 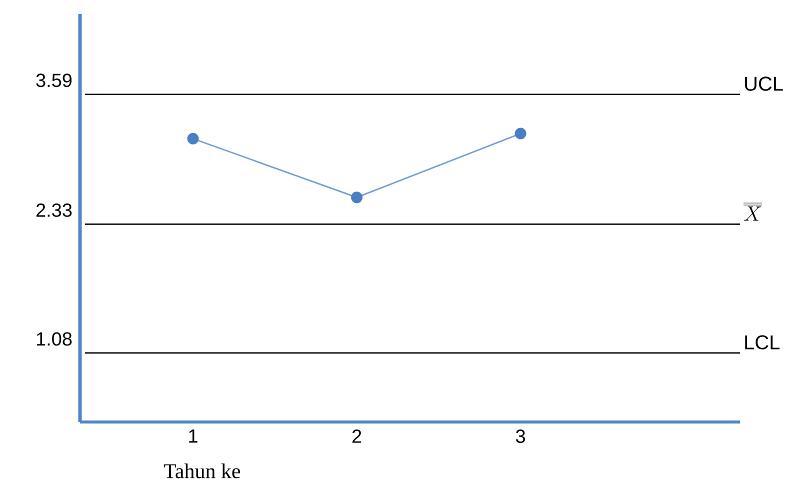 I want to click on y-tick-label: 3.59, so click(x=54, y=81).